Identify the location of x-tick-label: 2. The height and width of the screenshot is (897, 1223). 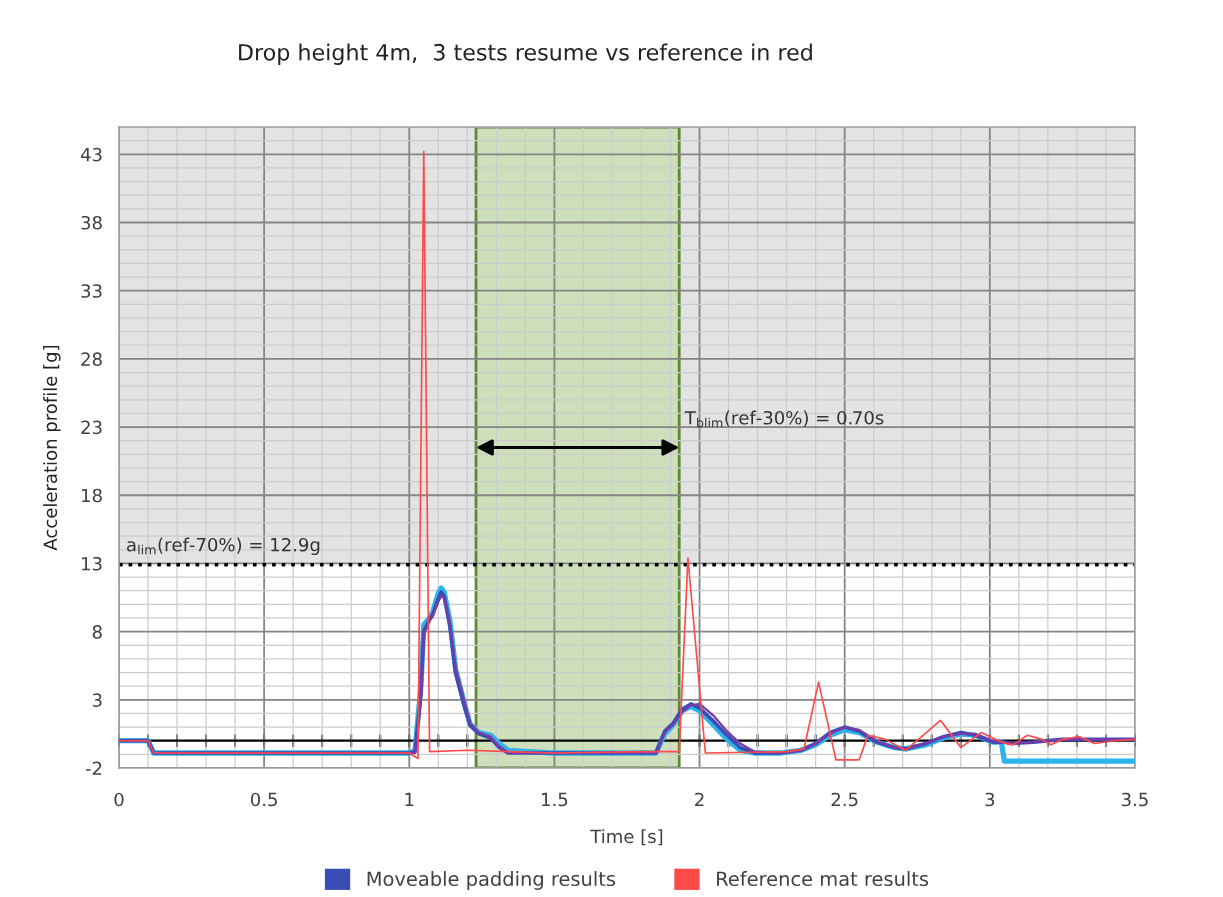
(699, 799).